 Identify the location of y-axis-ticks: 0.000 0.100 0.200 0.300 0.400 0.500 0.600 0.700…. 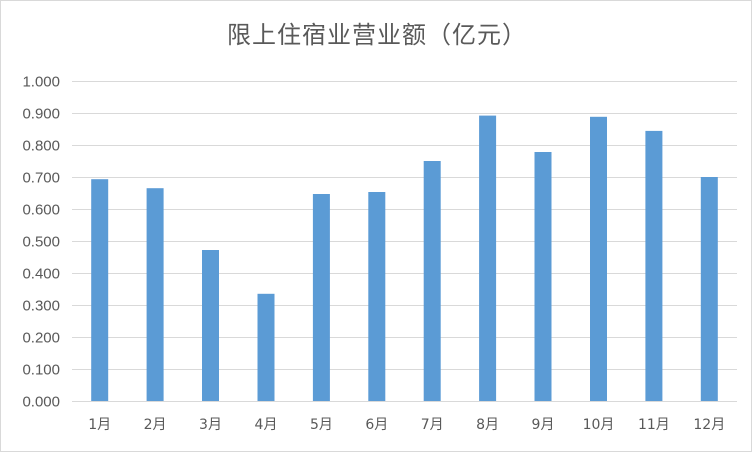
(41, 242).